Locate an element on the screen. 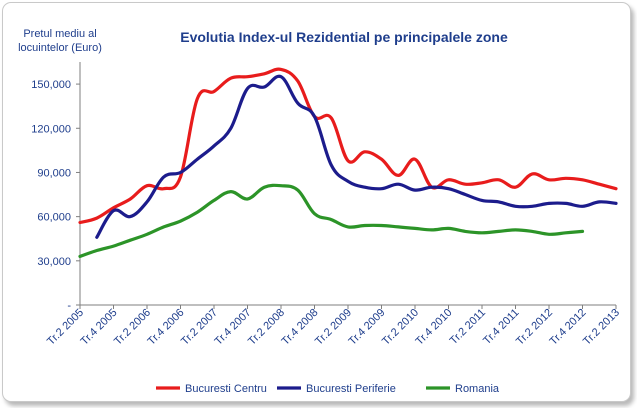 This screenshot has width=637, height=408. x-tick-label: Tr.4 2010 is located at coordinates (434, 327).